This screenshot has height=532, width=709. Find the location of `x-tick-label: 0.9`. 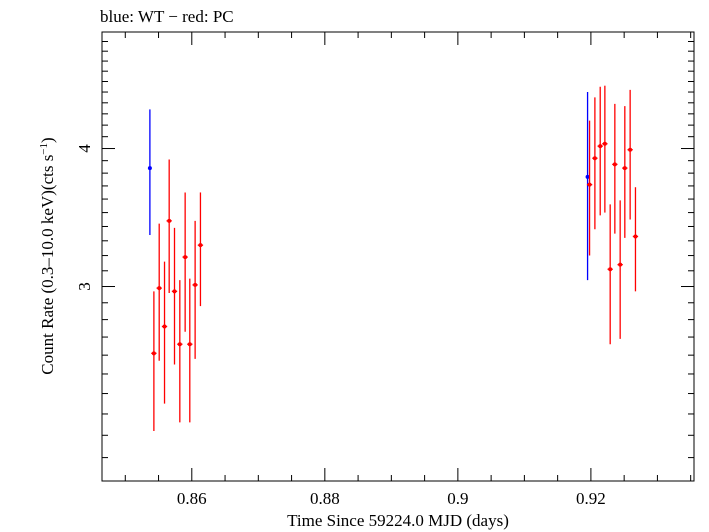

x-tick-label: 0.9 is located at coordinates (457, 498).